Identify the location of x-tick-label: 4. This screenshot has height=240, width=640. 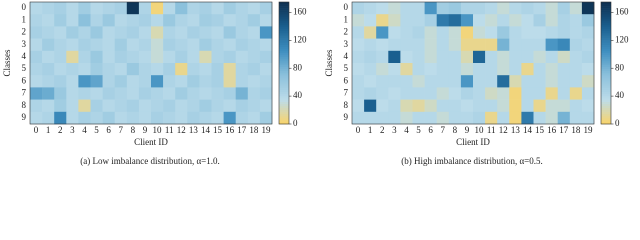
(84, 130).